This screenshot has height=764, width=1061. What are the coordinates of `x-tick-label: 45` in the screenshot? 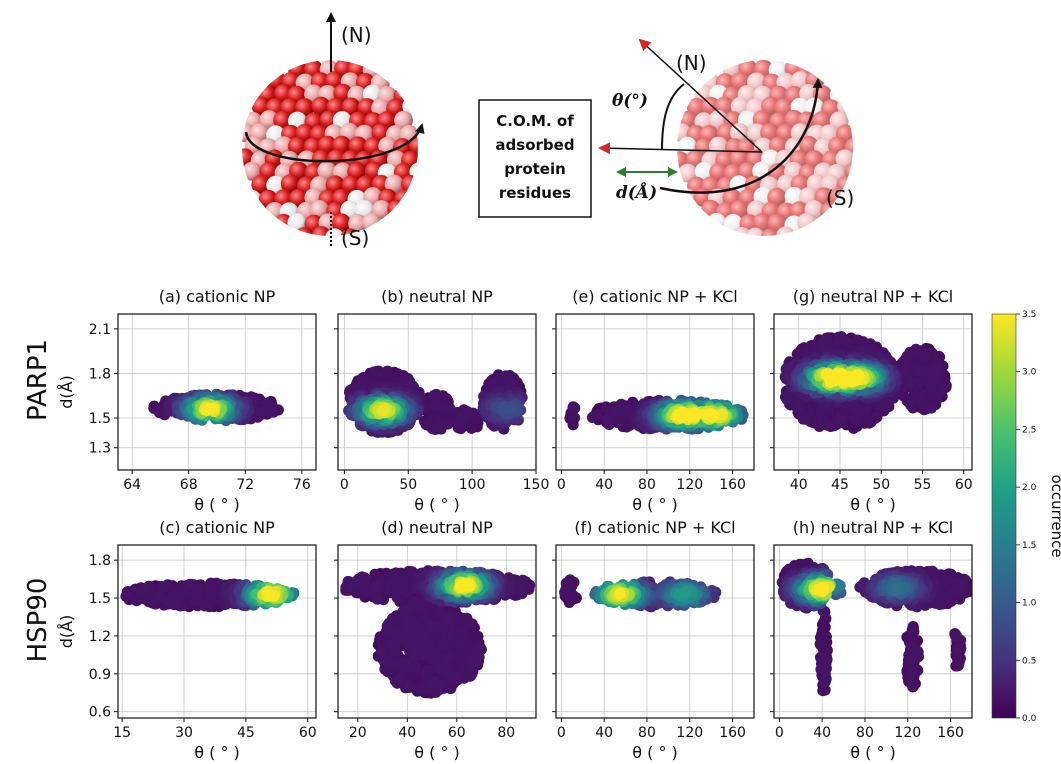 It's located at (840, 485).